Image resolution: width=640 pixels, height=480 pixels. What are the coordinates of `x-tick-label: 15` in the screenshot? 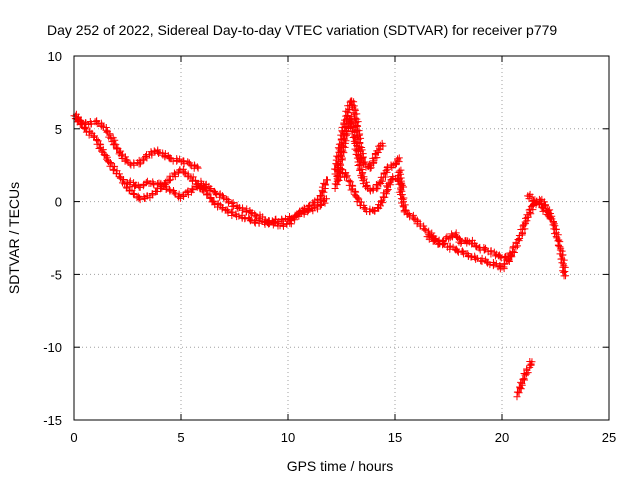 It's located at (395, 437).